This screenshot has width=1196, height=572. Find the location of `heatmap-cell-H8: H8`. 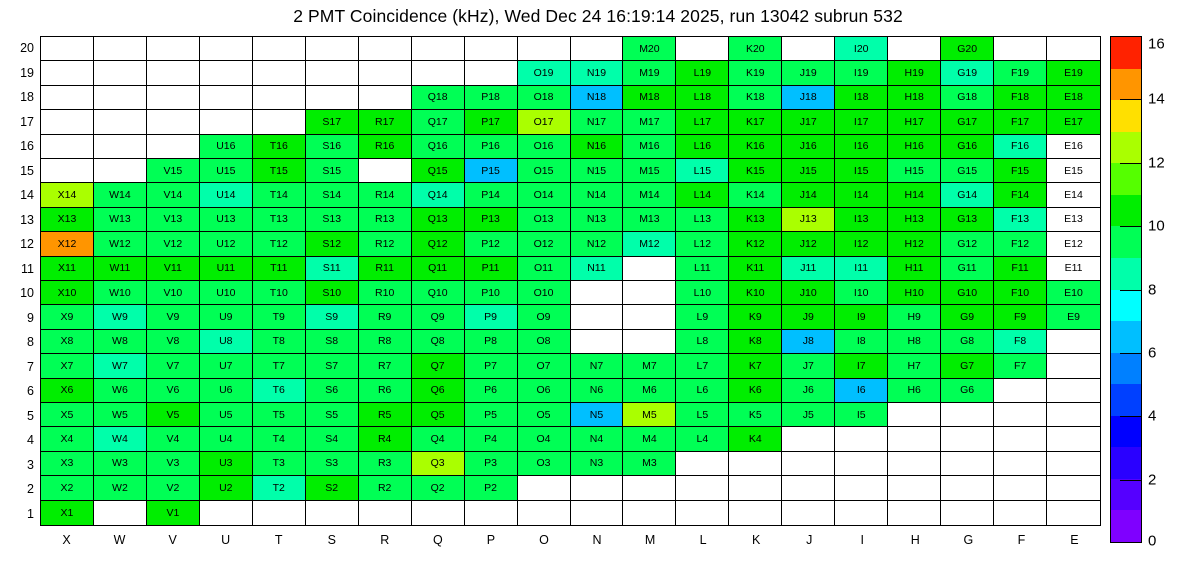

heatmap-cell-H8: H8 is located at coordinates (915, 342).